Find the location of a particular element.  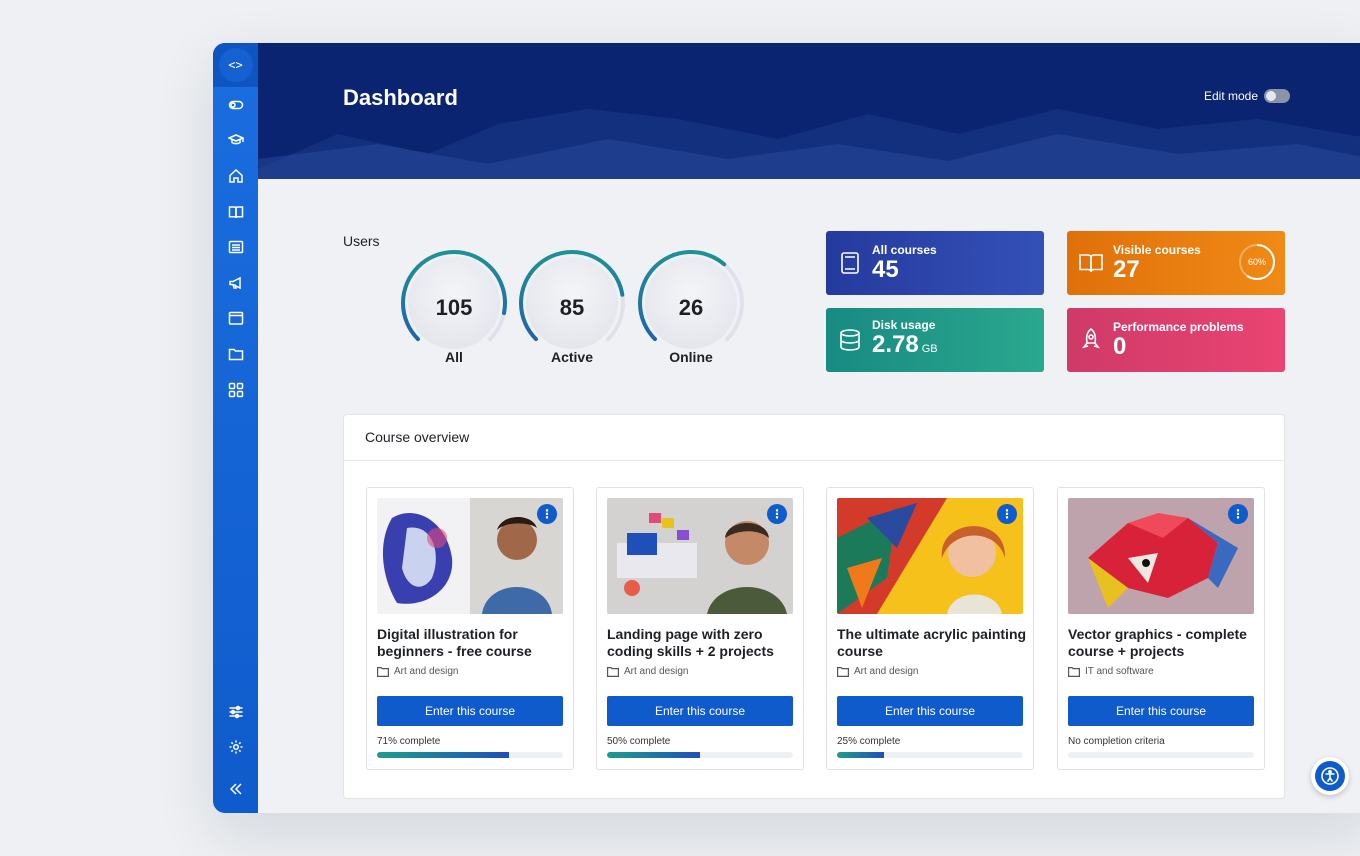

sidebar-item-courses is located at coordinates (235, 141).